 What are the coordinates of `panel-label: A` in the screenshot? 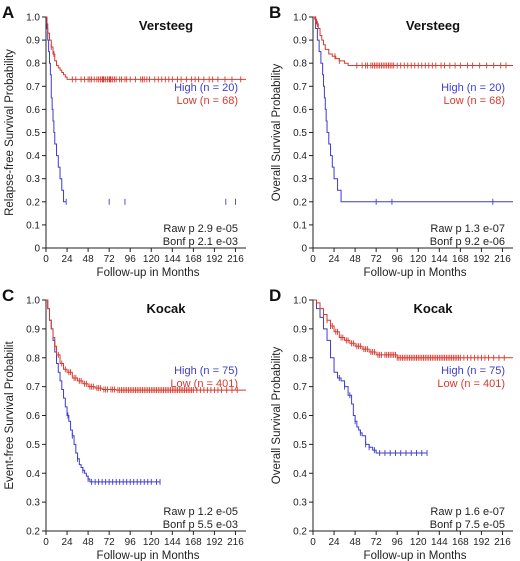 It's located at (8, 12).